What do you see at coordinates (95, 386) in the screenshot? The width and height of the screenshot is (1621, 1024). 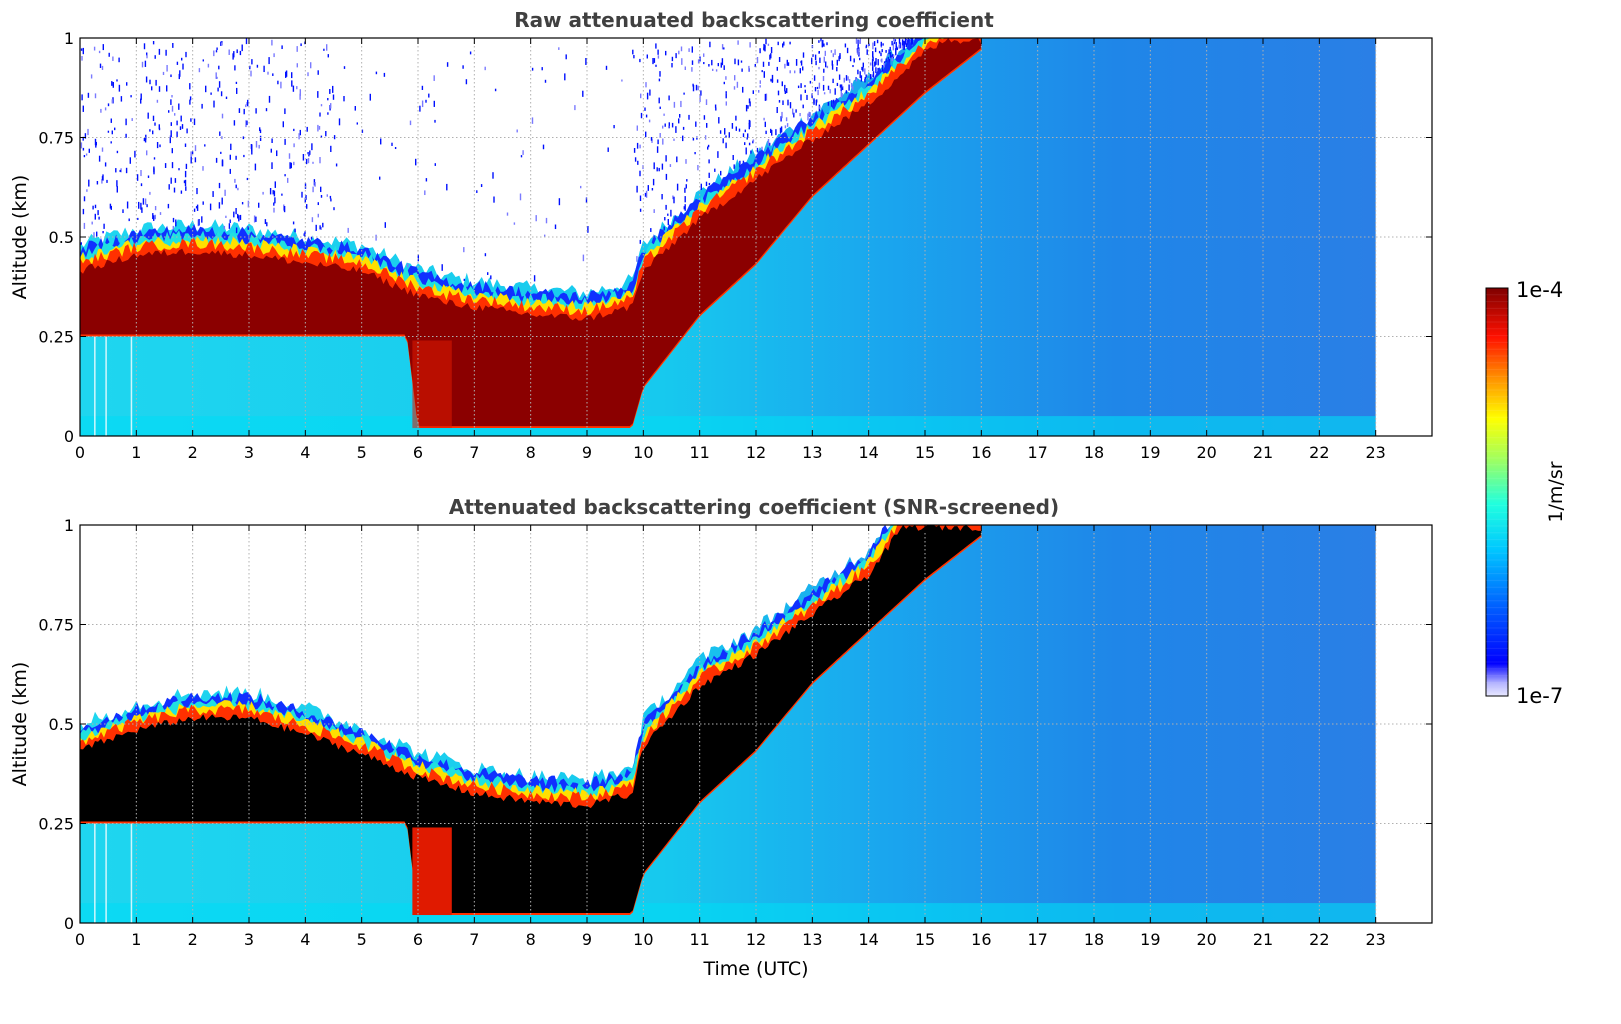 I see `streak` at bounding box center [95, 386].